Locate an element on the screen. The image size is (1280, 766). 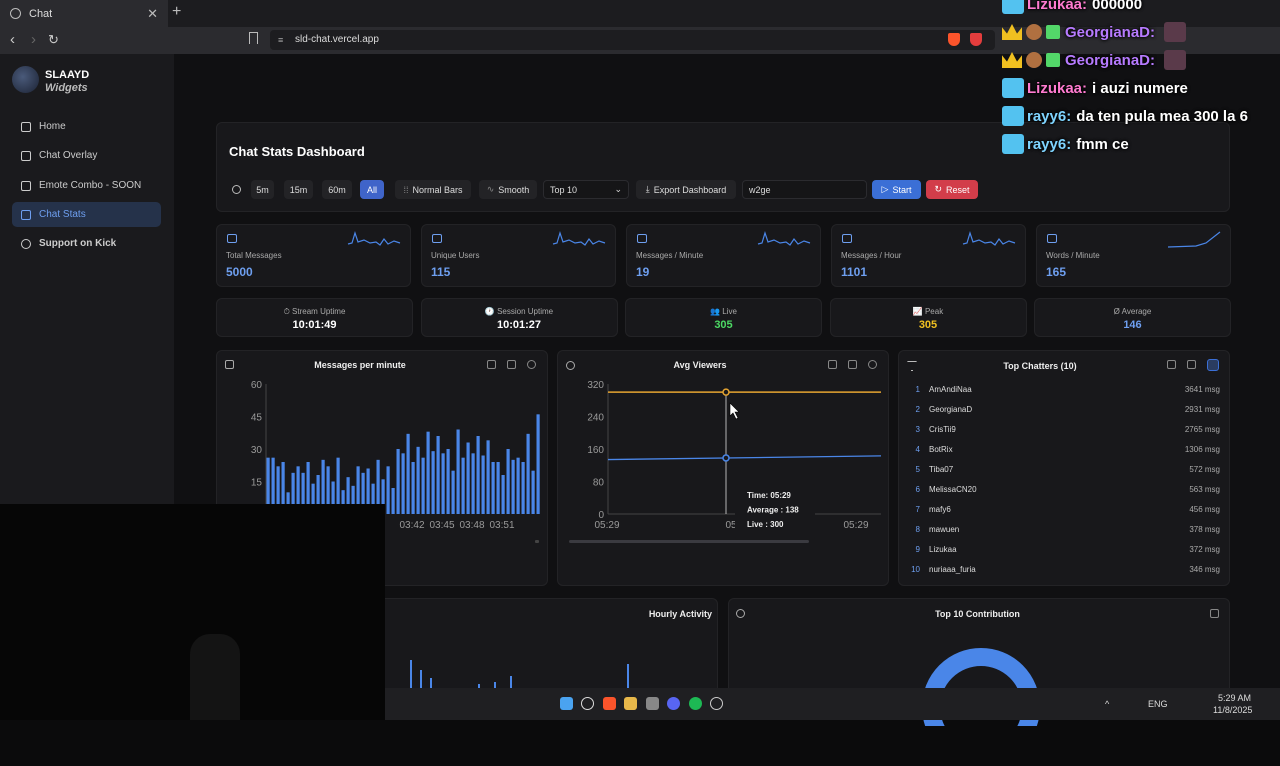
reset-button: ↻ Reset is located at coordinates (952, 189).